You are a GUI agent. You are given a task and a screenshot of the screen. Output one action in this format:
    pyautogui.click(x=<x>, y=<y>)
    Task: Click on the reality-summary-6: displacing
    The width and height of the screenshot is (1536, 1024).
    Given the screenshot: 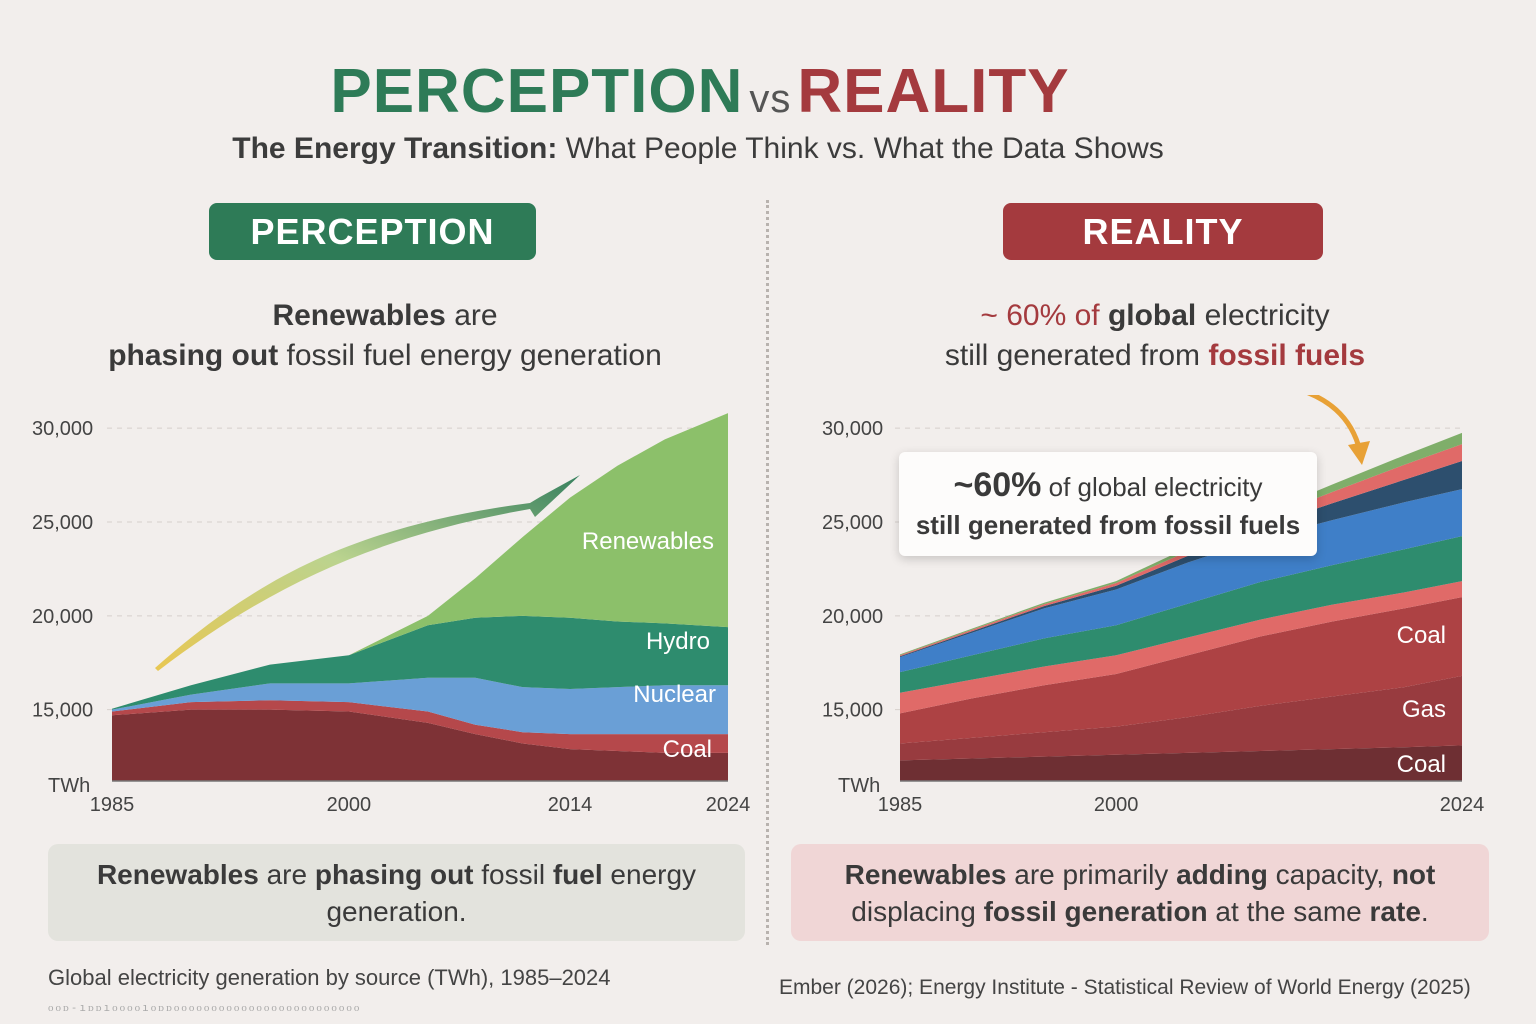 What is the action you would take?
    pyautogui.click(x=917, y=911)
    